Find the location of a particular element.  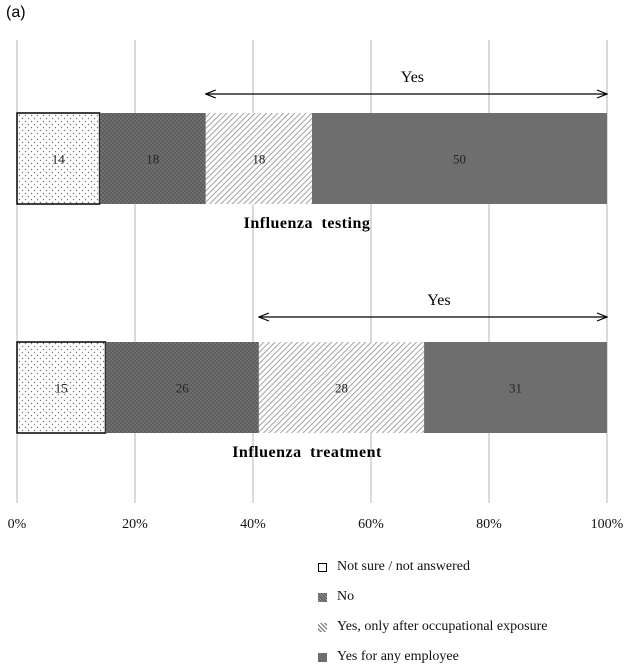

x-tick-label: 20% is located at coordinates (135, 524).